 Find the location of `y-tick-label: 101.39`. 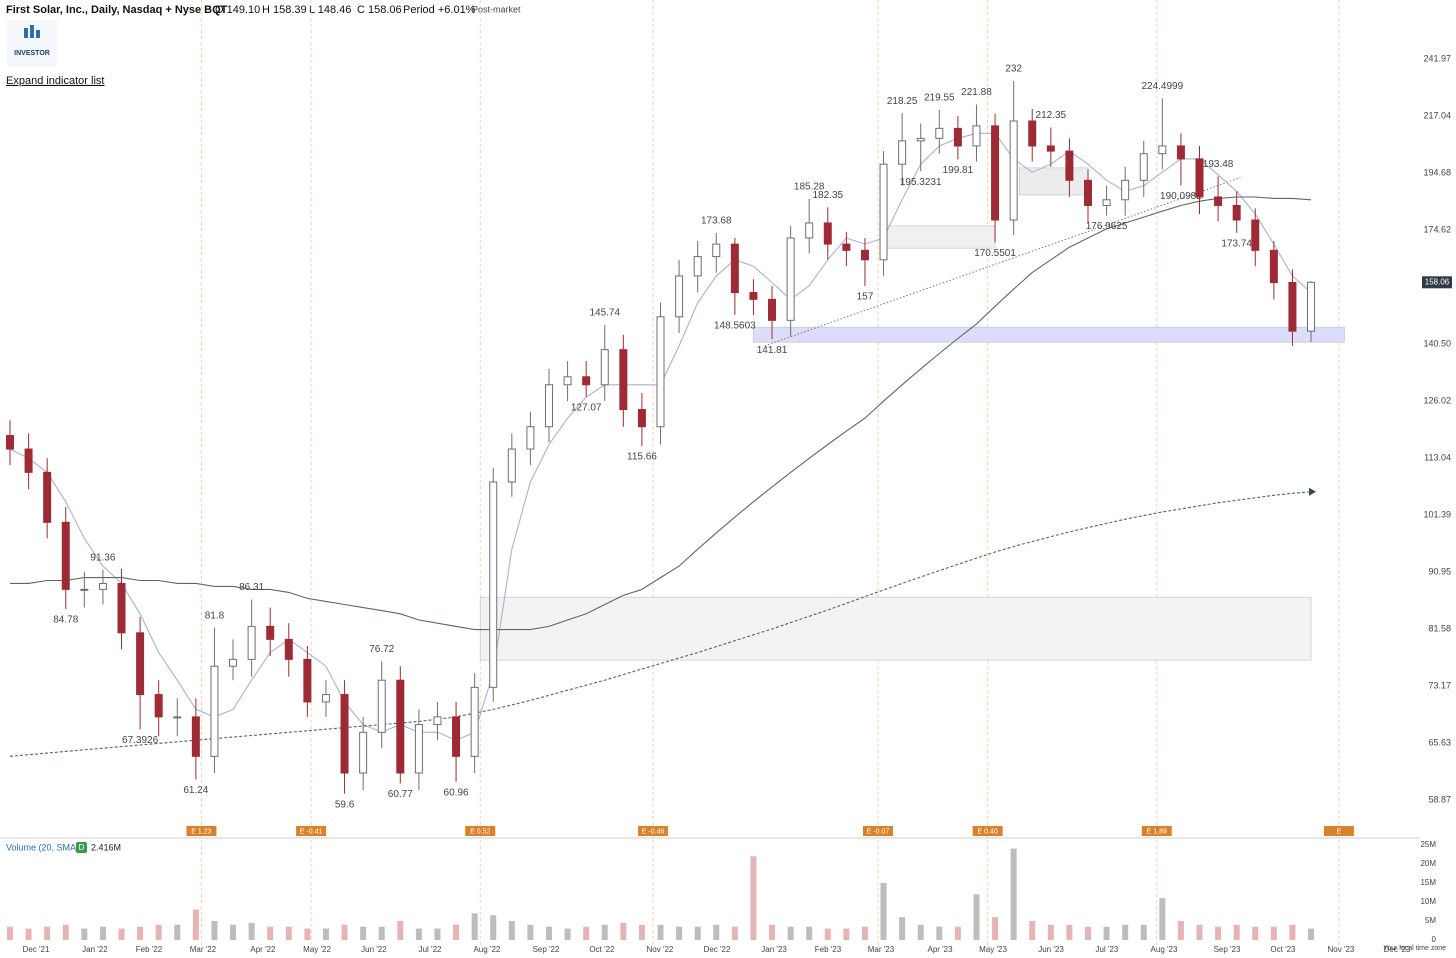

y-tick-label: 101.39 is located at coordinates (1437, 514).